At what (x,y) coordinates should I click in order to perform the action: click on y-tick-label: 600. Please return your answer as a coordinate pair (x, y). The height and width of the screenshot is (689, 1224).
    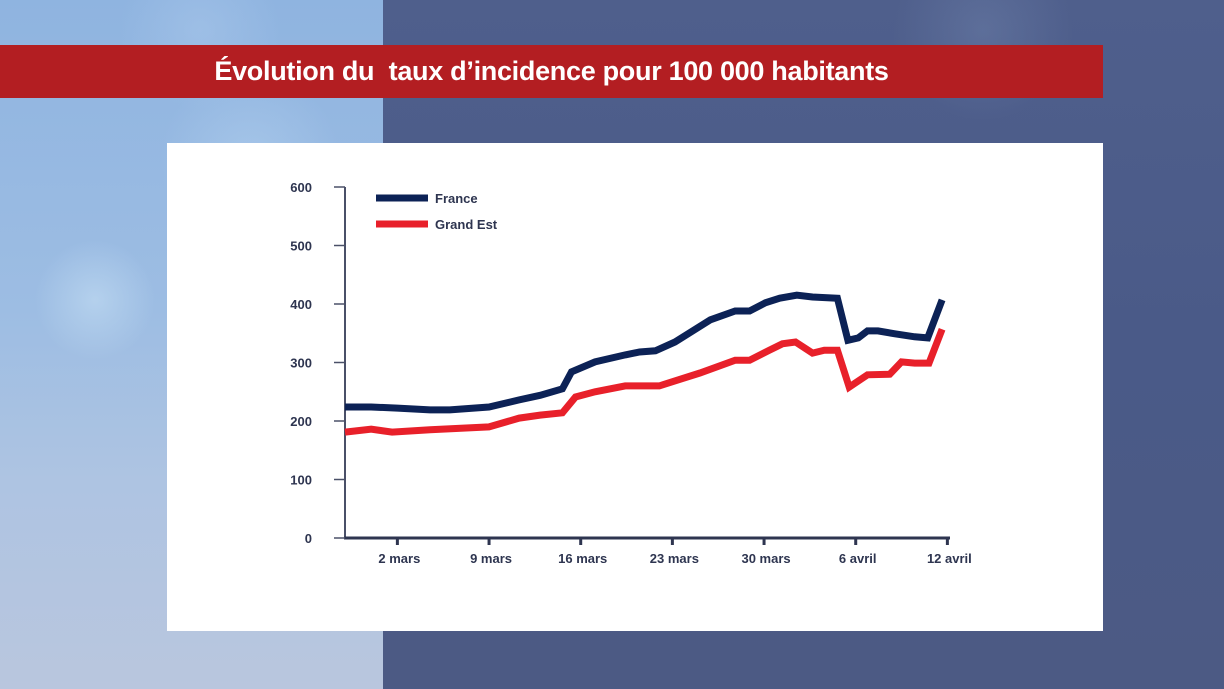
    Looking at the image, I should click on (301, 187).